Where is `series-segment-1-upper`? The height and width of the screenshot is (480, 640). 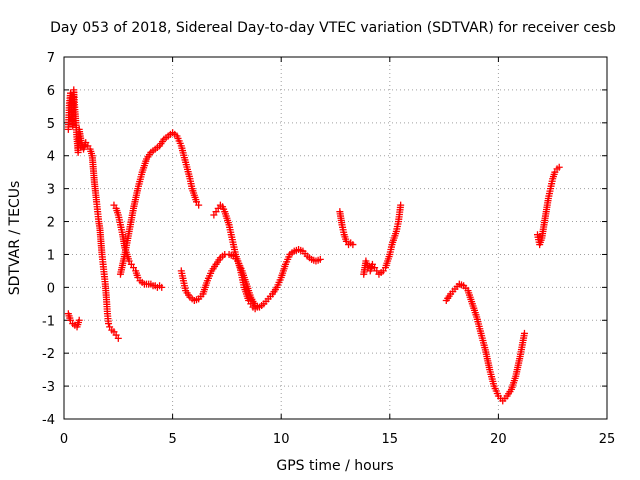
series-segment-1-upper is located at coordinates (93, 214).